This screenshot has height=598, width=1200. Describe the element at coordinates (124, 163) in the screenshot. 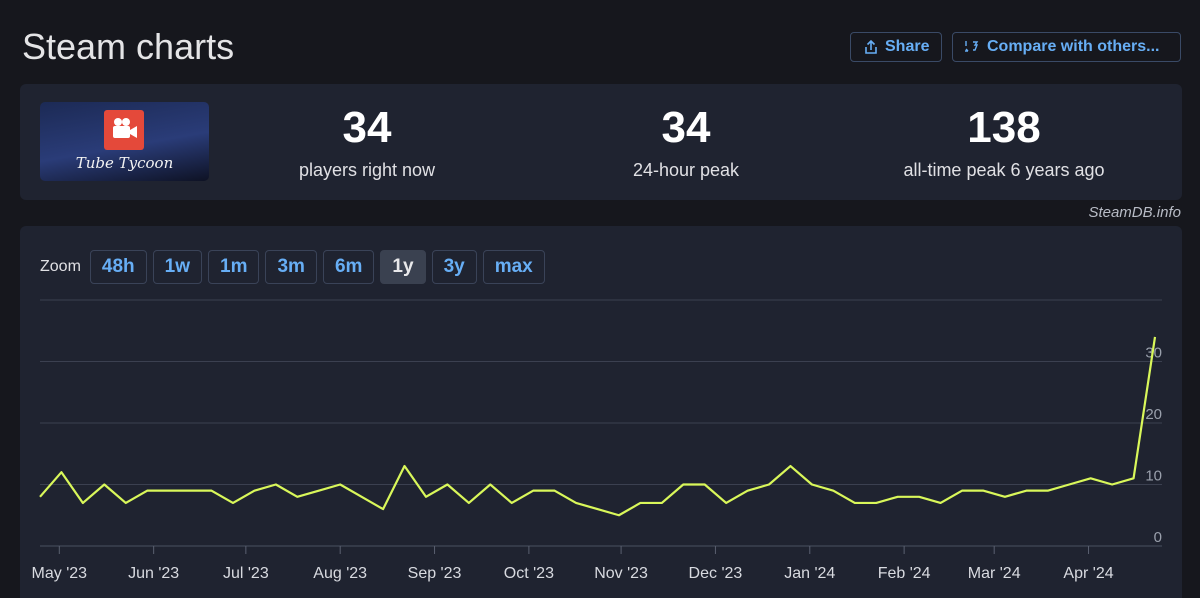

I see `game-name: Tube Tycoon` at that location.